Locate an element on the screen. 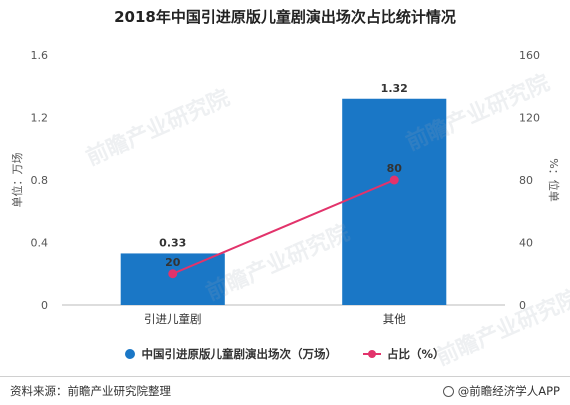 The width and height of the screenshot is (570, 405). y-axis-label-right: %：位单 is located at coordinates (554, 179).